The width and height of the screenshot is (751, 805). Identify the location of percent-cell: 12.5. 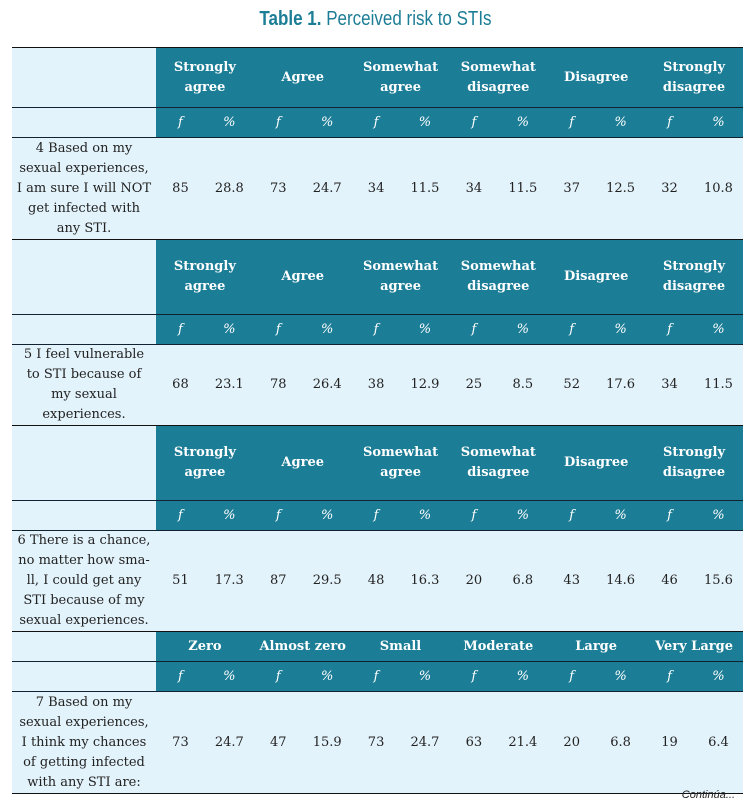
(621, 188).